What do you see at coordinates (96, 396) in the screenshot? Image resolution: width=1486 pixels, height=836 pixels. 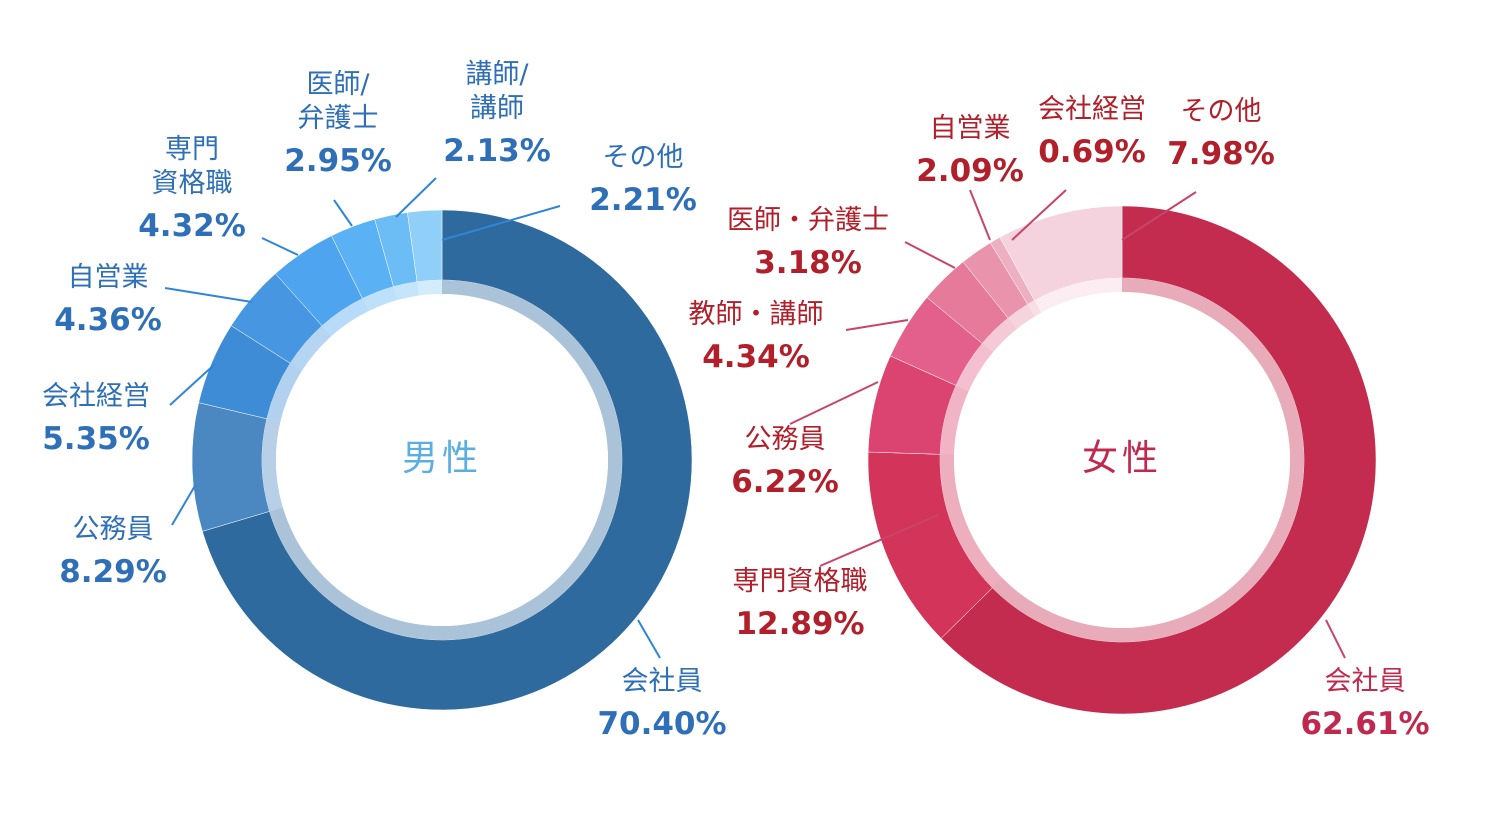 I see `slice-label-2: 会社経営` at bounding box center [96, 396].